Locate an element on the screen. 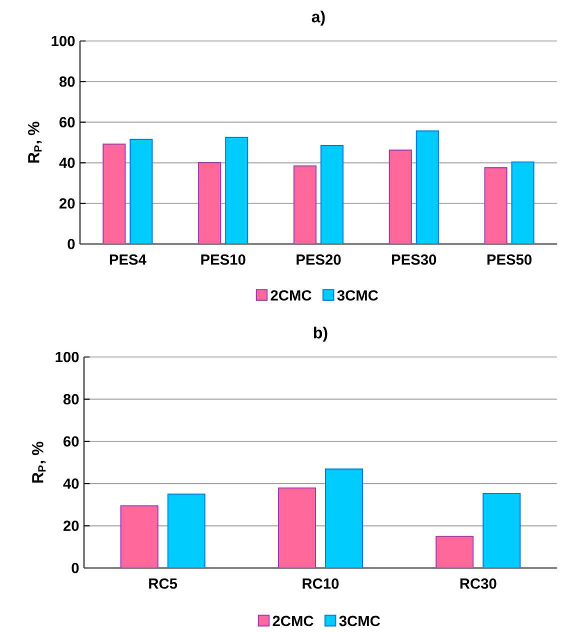  x-tick-label: PES20 is located at coordinates (318, 259).